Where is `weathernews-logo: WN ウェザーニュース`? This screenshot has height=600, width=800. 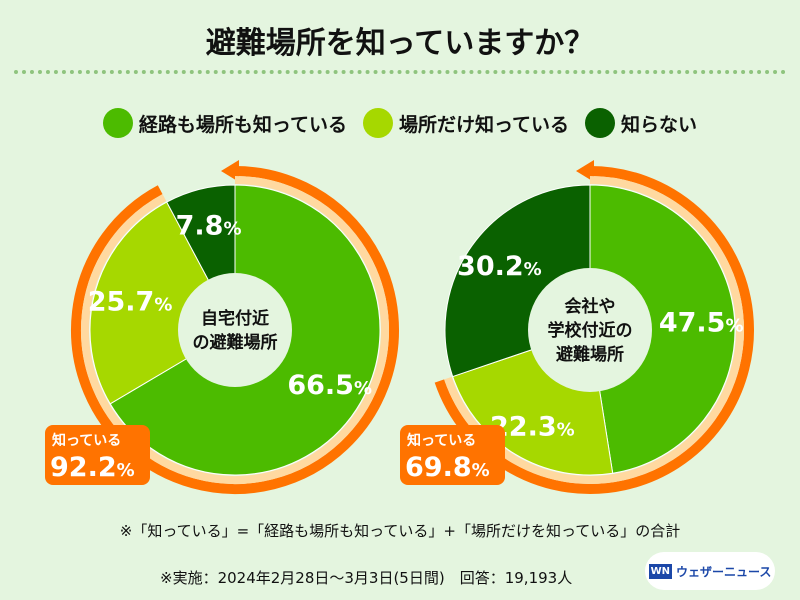 weathernews-logo: WN ウェザーニュース is located at coordinates (710, 571).